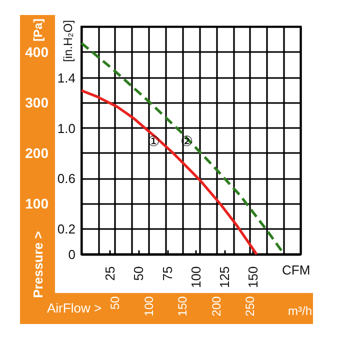 This screenshot has width=342, height=342. What do you see at coordinates (183, 306) in the screenshot?
I see `x2-tick-label: 150` at bounding box center [183, 306].